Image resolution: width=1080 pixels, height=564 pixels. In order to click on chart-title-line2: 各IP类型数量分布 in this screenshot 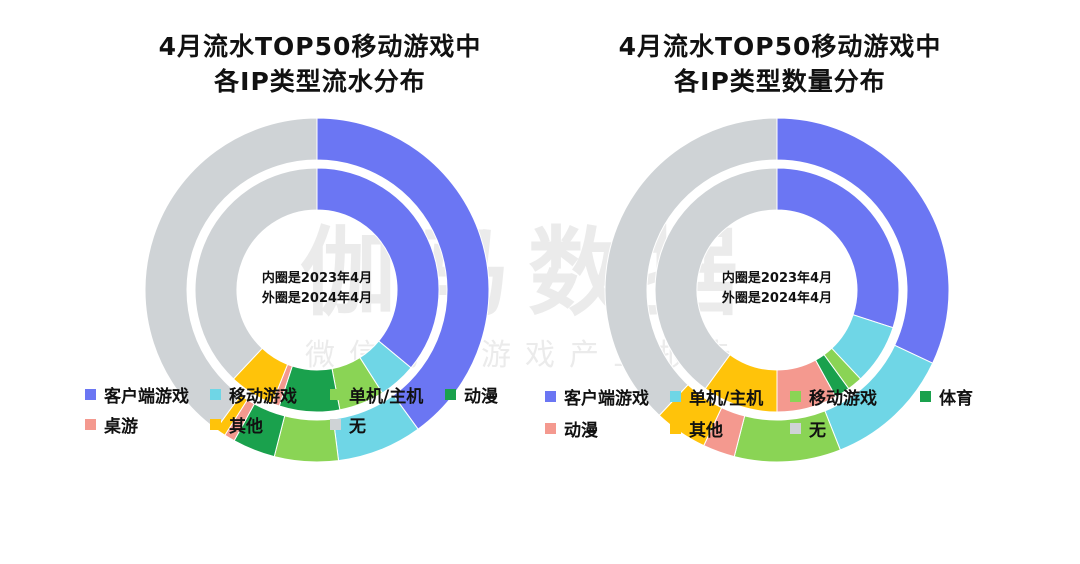, I will do `click(780, 81)`.